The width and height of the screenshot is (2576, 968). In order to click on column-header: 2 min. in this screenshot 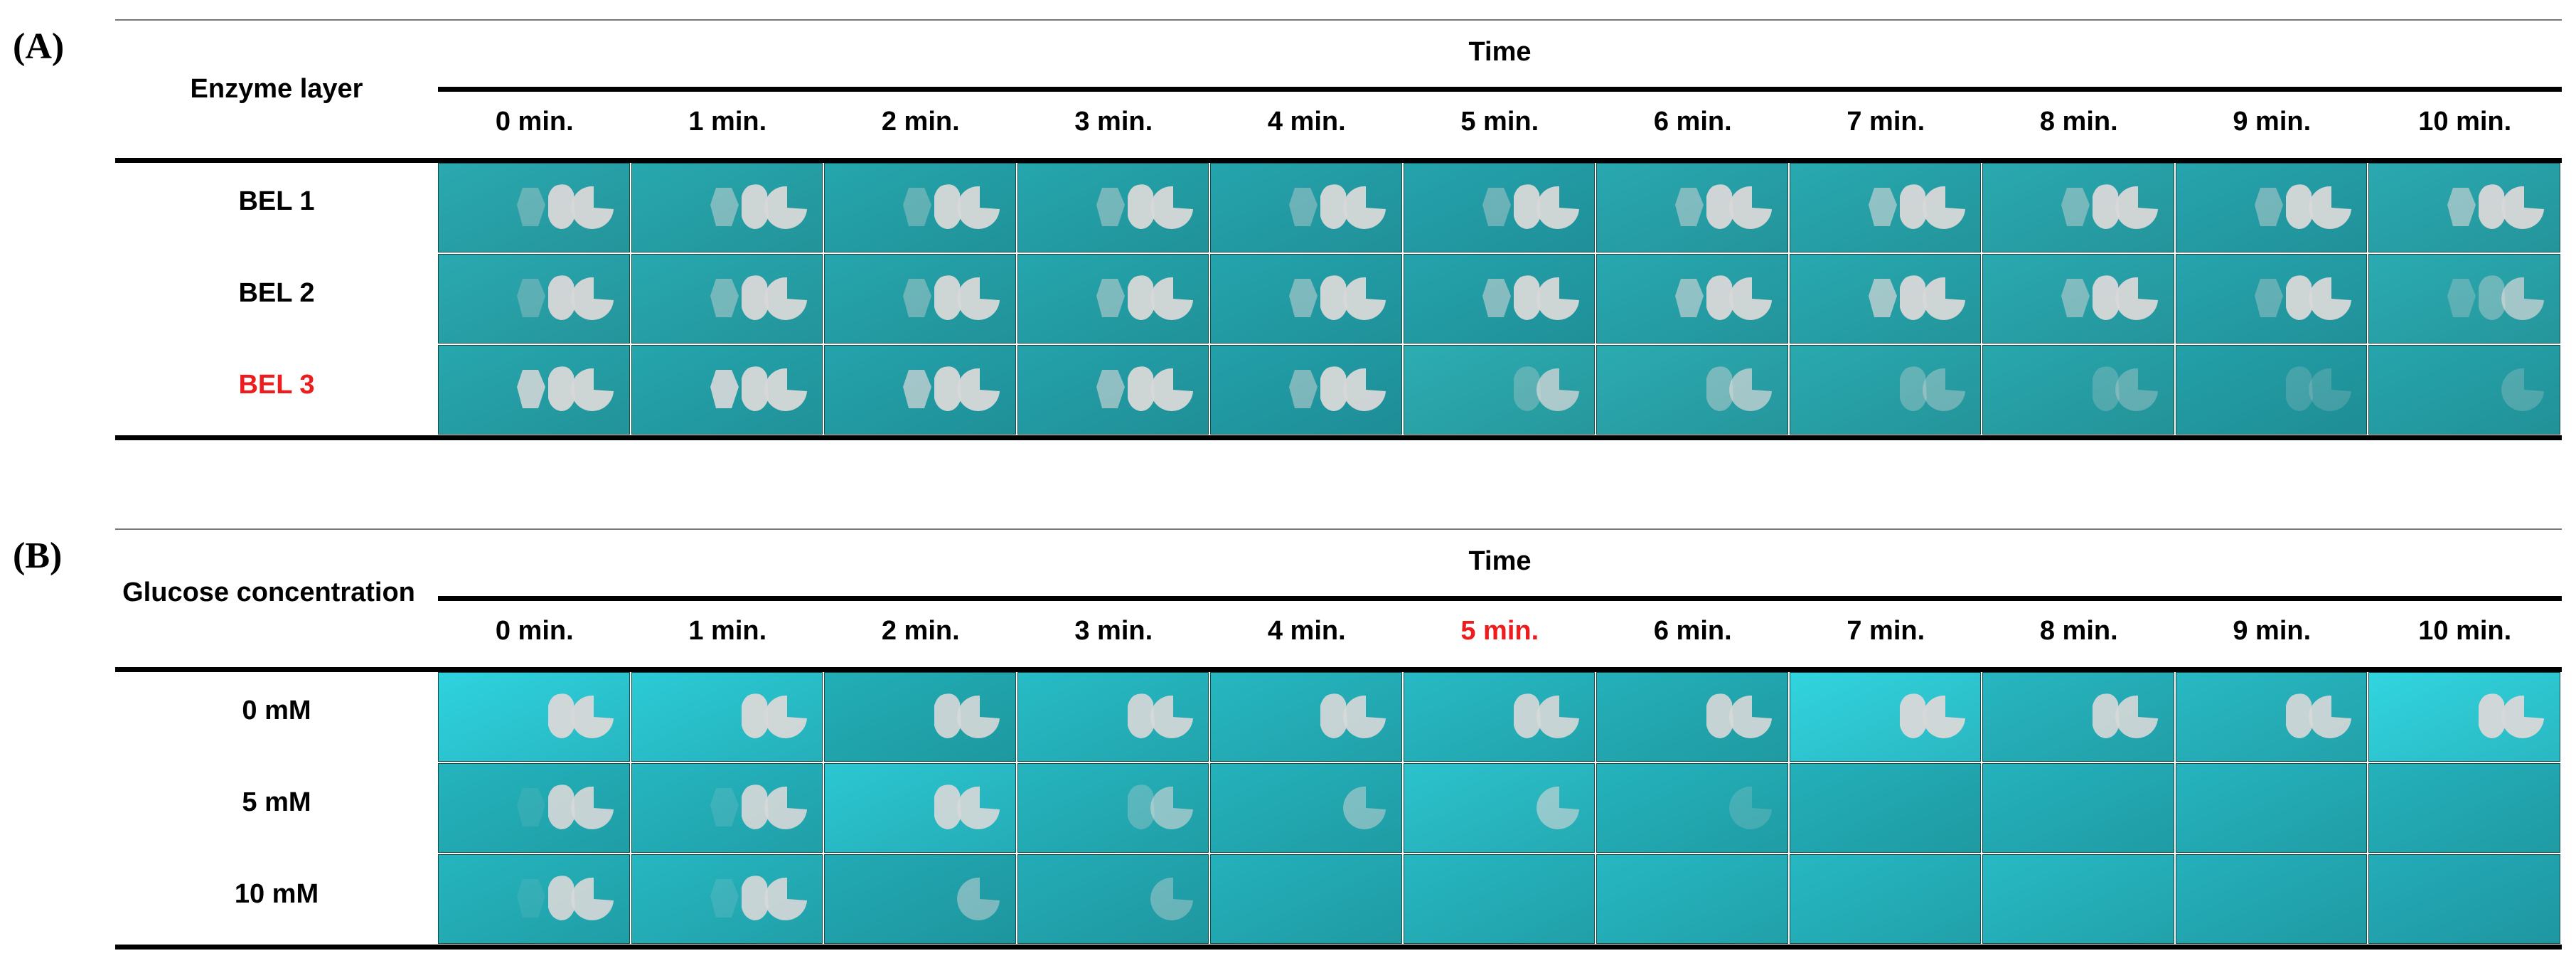, I will do `click(921, 122)`.